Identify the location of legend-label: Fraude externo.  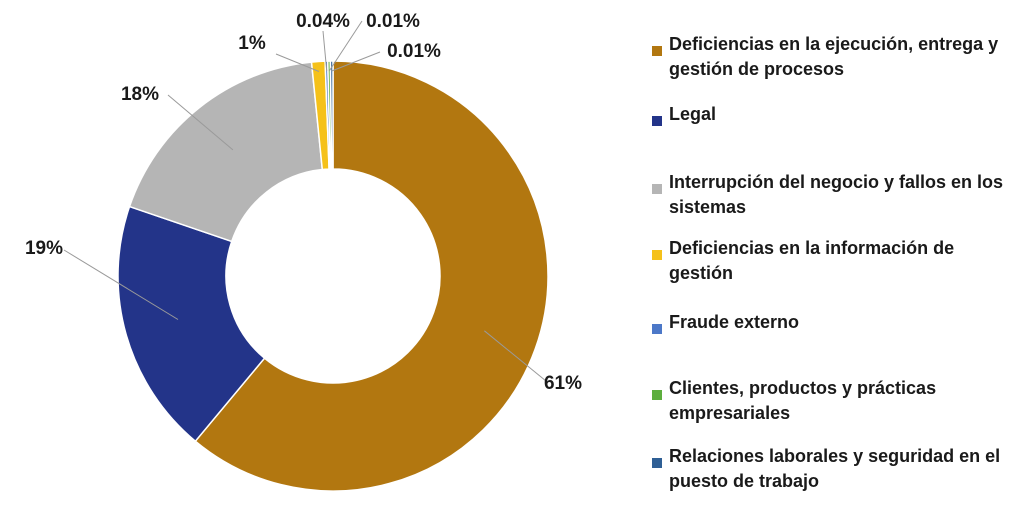
(734, 322).